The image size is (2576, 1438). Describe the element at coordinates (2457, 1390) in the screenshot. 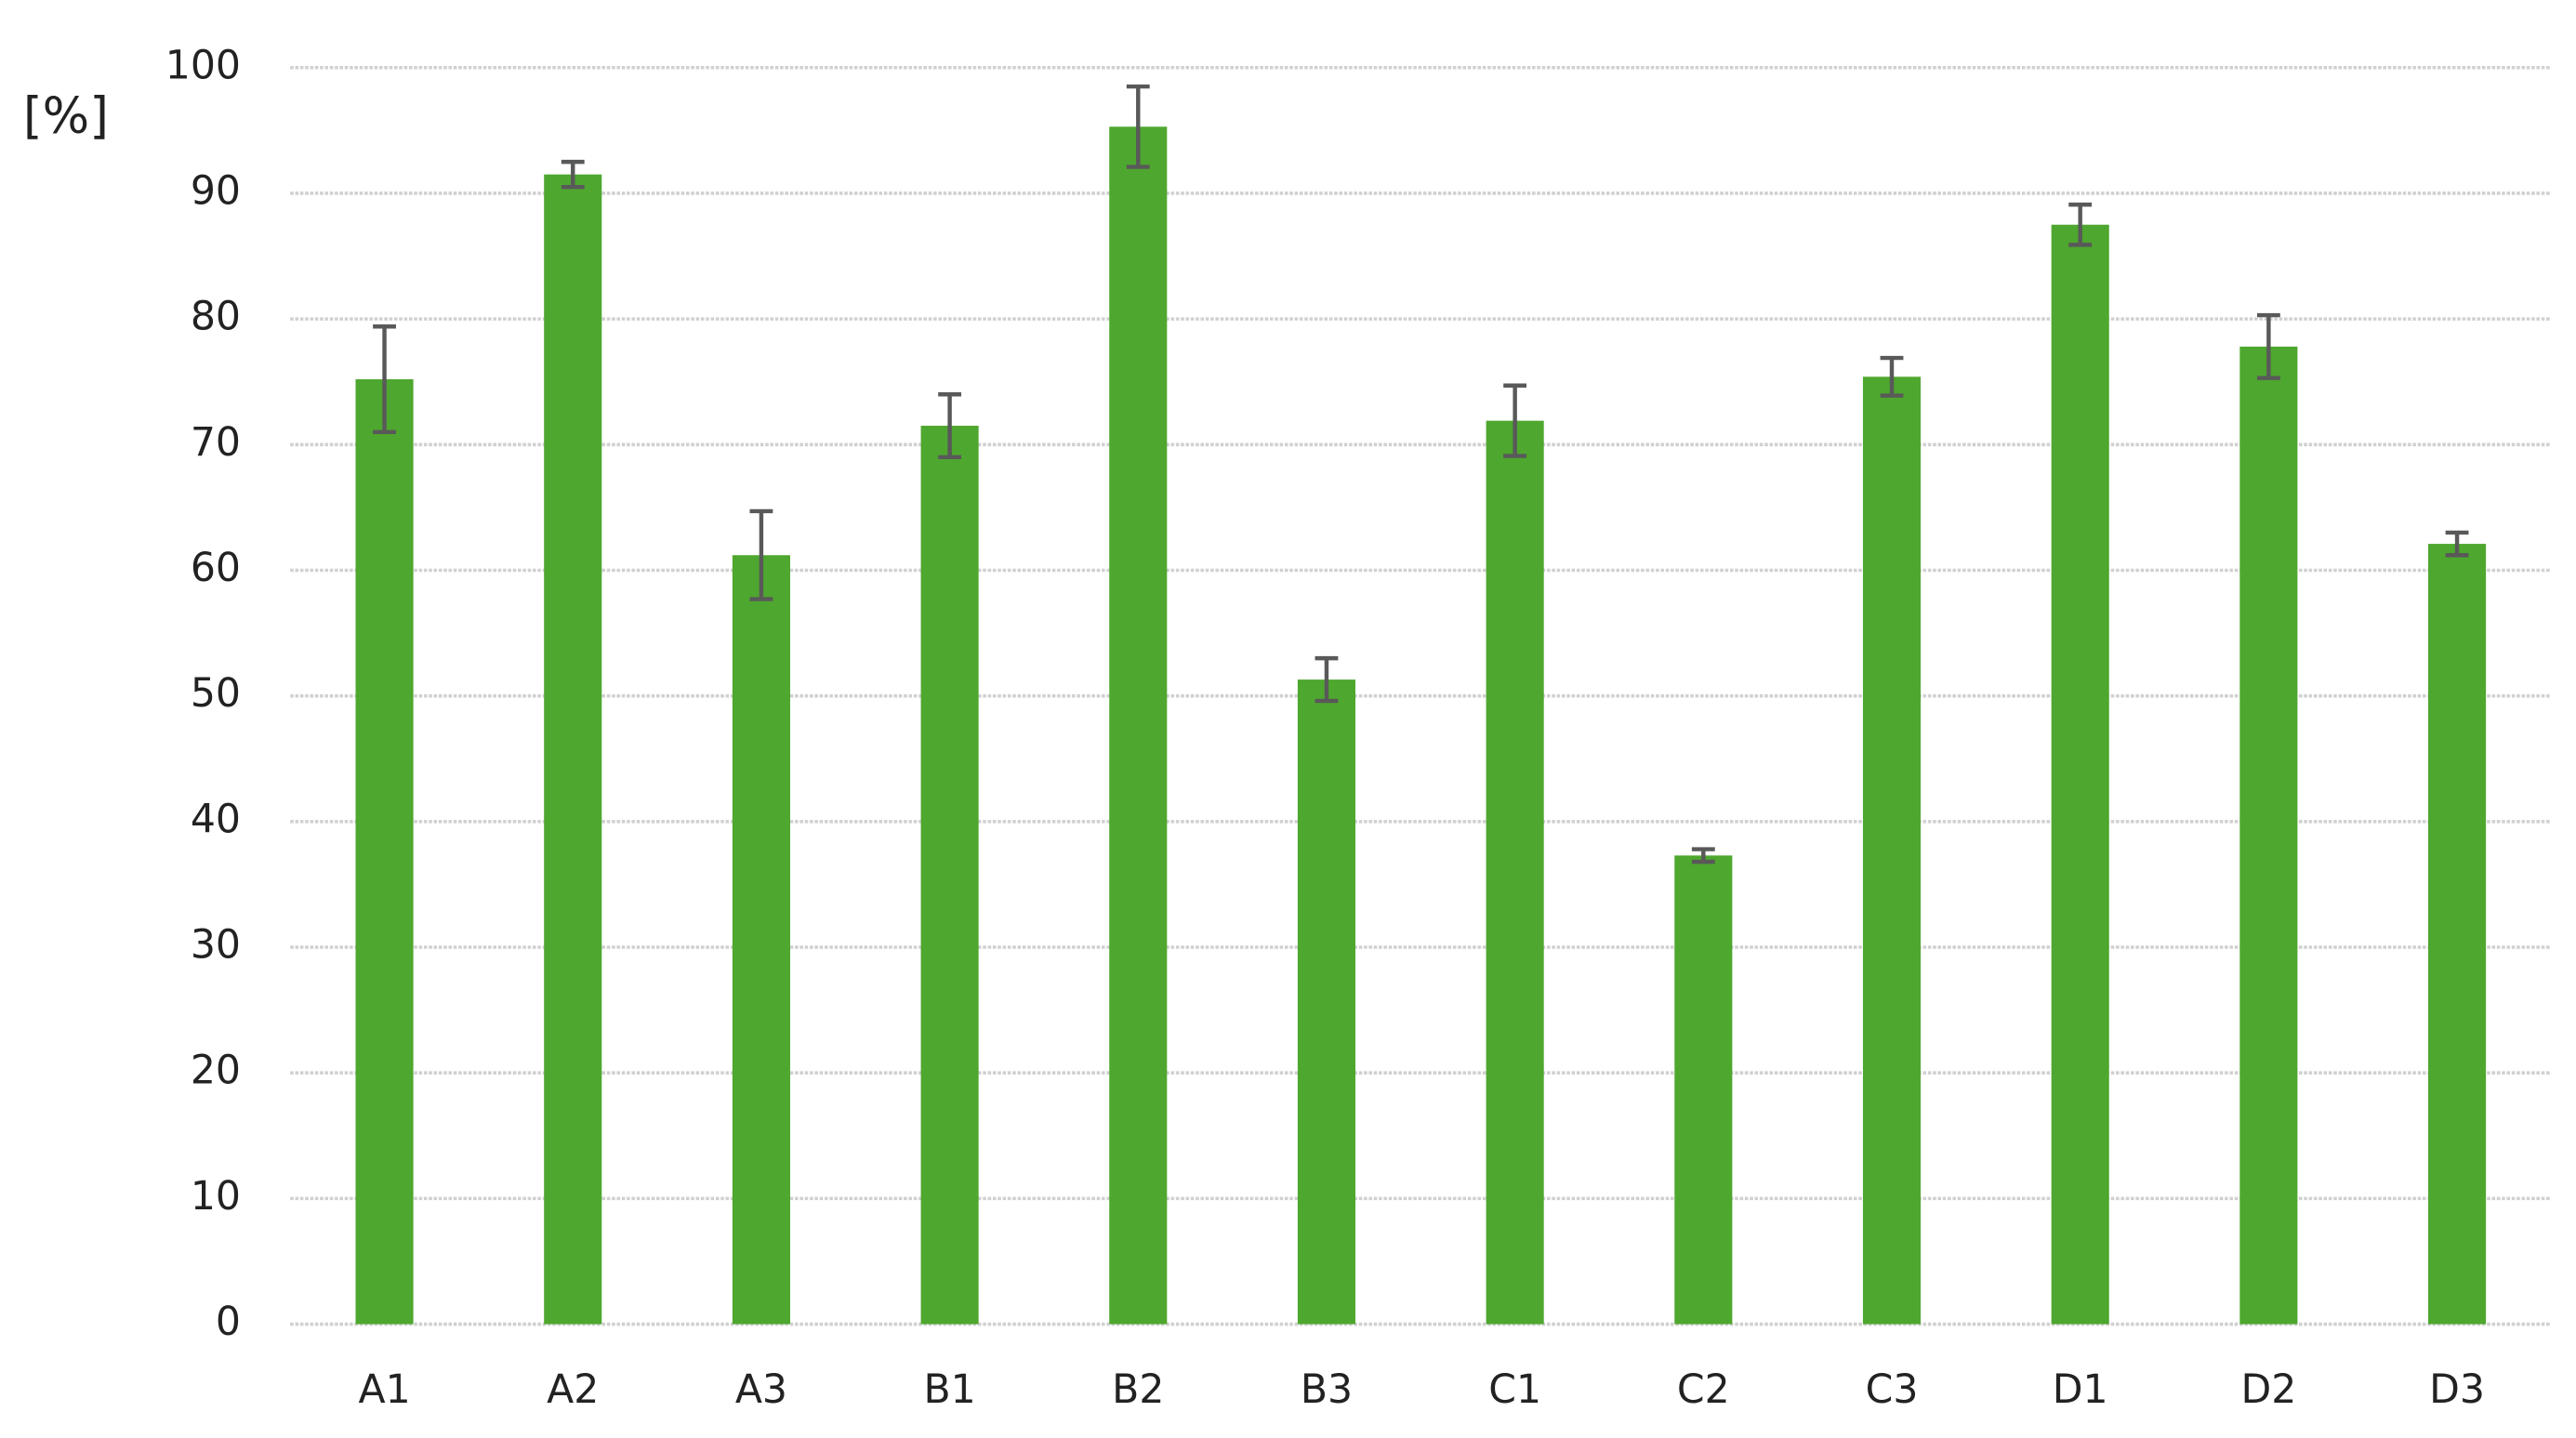

I see `x-tick-label: D3` at that location.